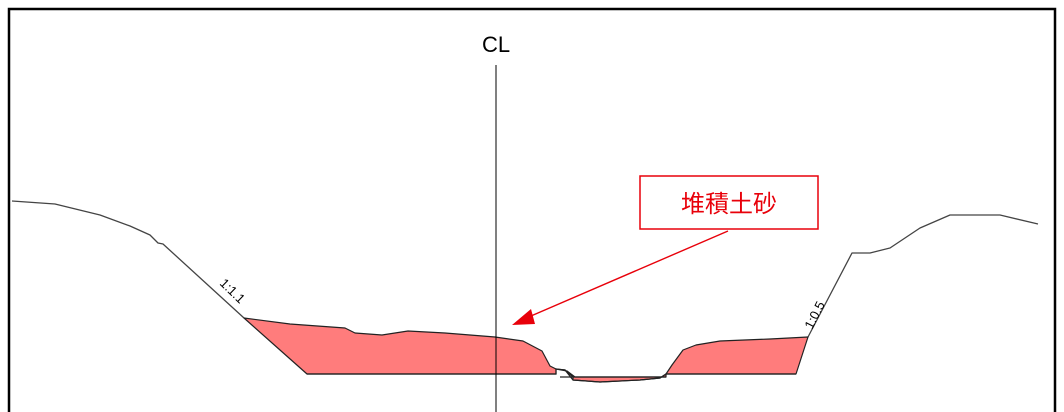 This screenshot has width=1064, height=412. Describe the element at coordinates (551, 375) in the screenshot. I see `channel-bed` at that location.